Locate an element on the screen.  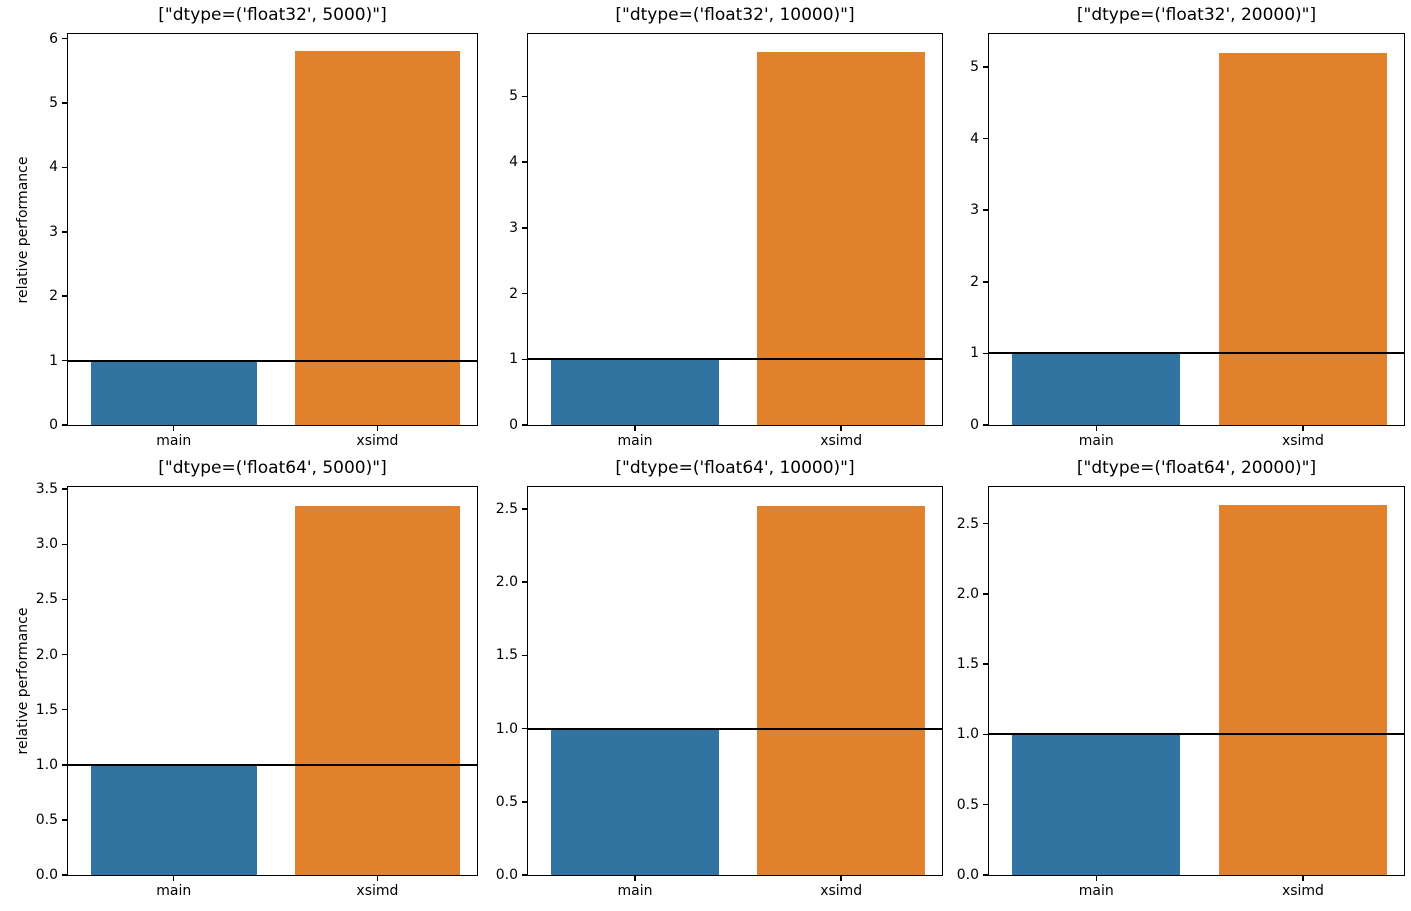
y-tick-label: 3.0 is located at coordinates (46, 544).